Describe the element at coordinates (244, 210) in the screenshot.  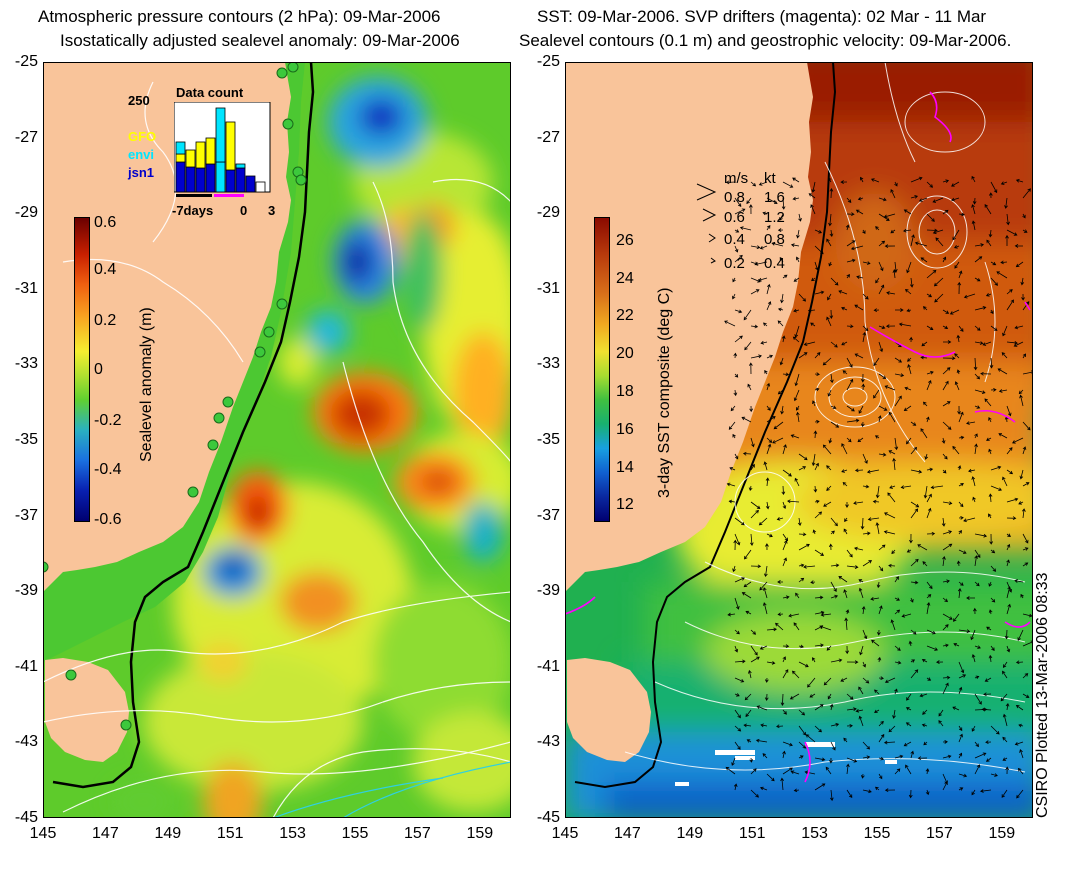
I see `data-count-x-mid: 0` at that location.